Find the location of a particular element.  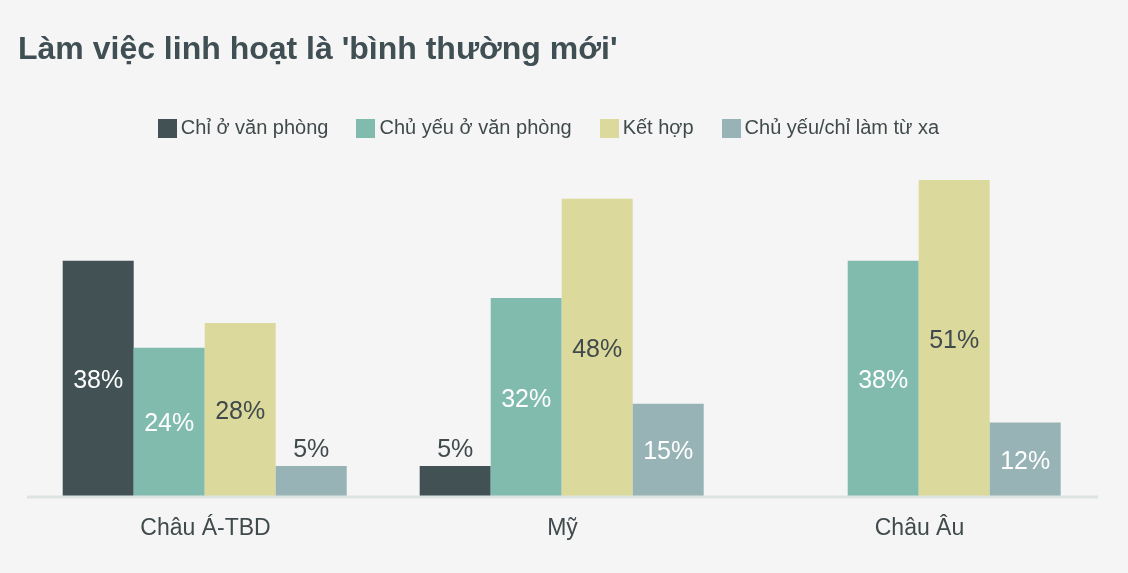

data-label: 28% is located at coordinates (240, 409).